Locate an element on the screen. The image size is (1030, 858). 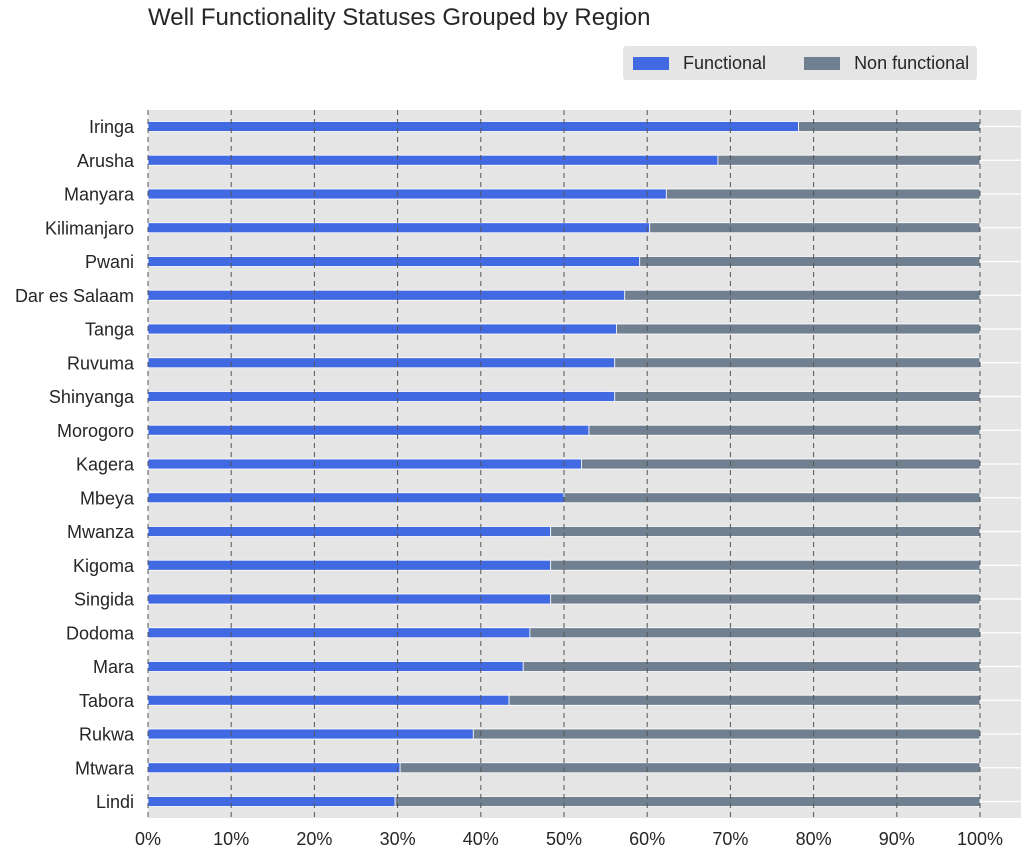
y-tick-label: Tanga is located at coordinates (110, 330).